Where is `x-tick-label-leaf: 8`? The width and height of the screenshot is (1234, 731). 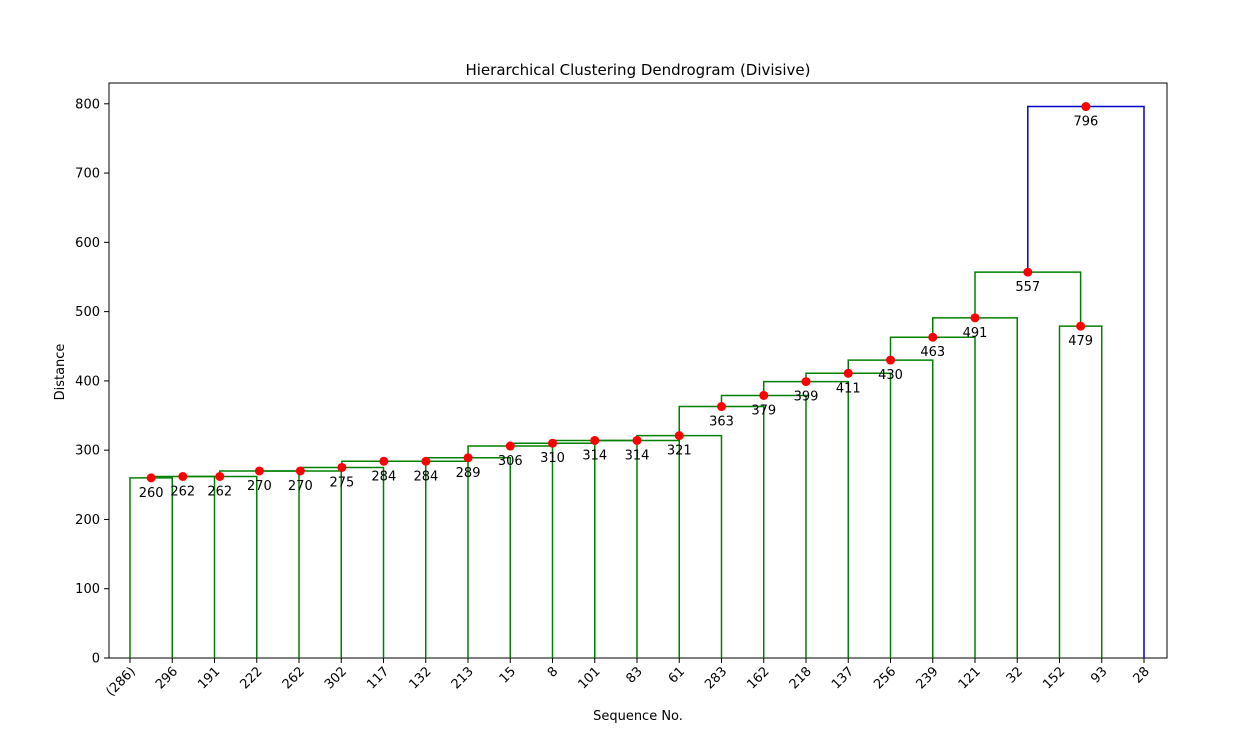 x-tick-label-leaf: 8 is located at coordinates (553, 672).